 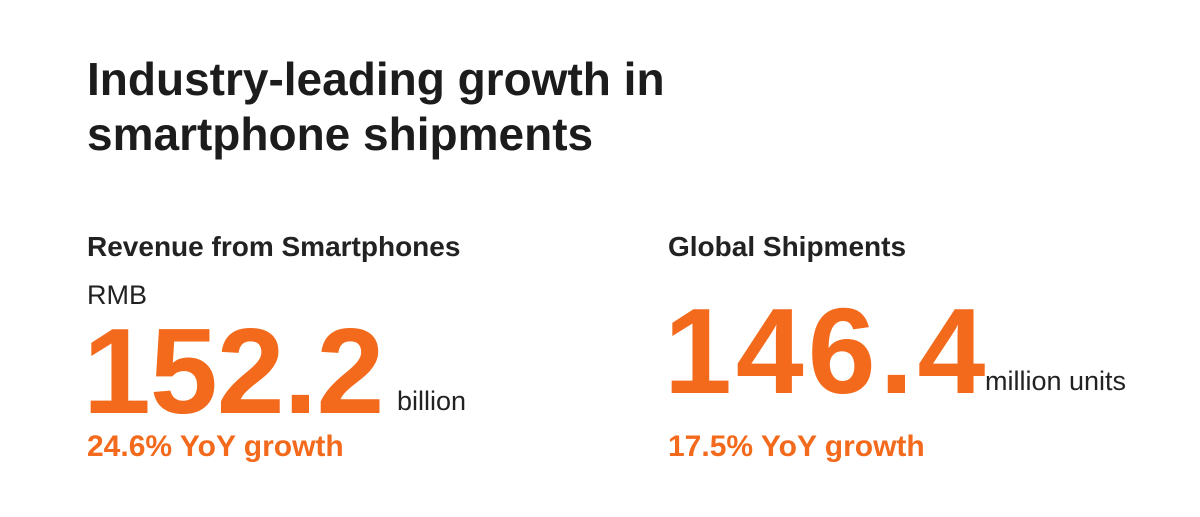 What do you see at coordinates (215, 446) in the screenshot?
I see `stat-growth: 24.6% YoY growth` at bounding box center [215, 446].